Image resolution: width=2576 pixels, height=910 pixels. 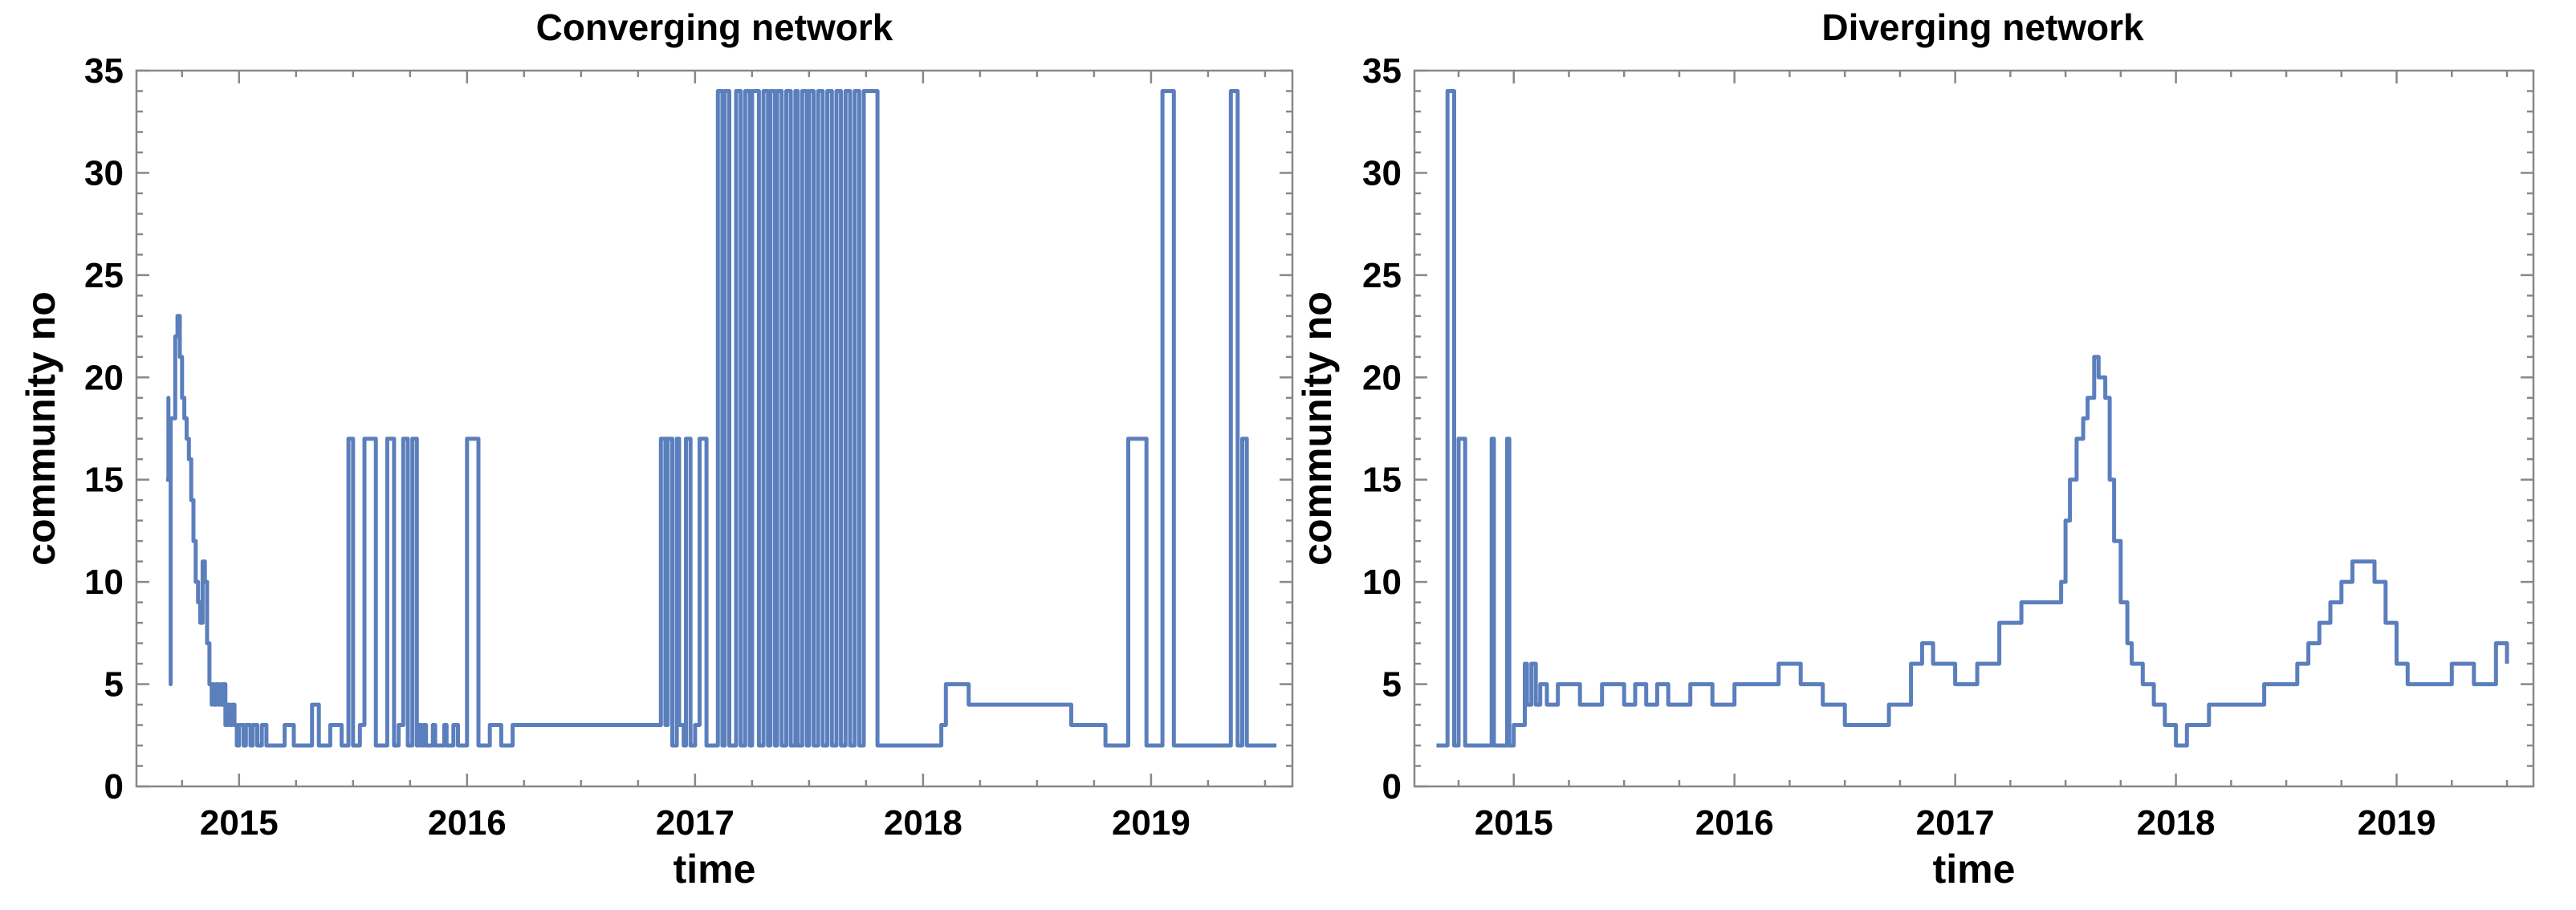 What do you see at coordinates (1983, 27) in the screenshot?
I see `chart-title: Diverging network` at bounding box center [1983, 27].